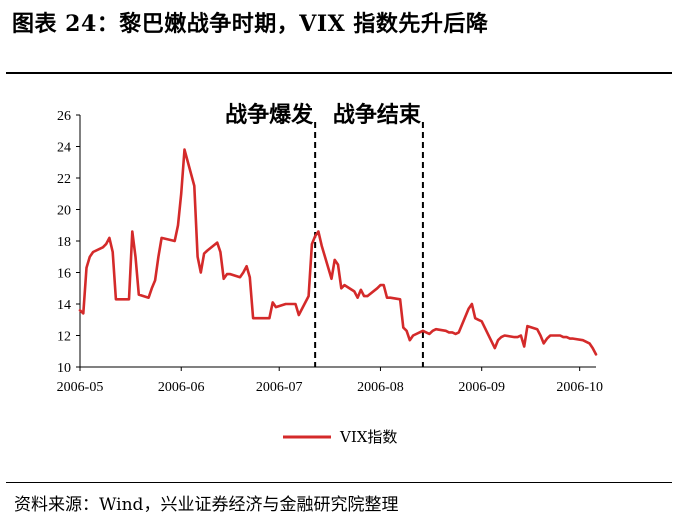  What do you see at coordinates (80, 387) in the screenshot?
I see `x-tick-label: 2006-05` at bounding box center [80, 387].